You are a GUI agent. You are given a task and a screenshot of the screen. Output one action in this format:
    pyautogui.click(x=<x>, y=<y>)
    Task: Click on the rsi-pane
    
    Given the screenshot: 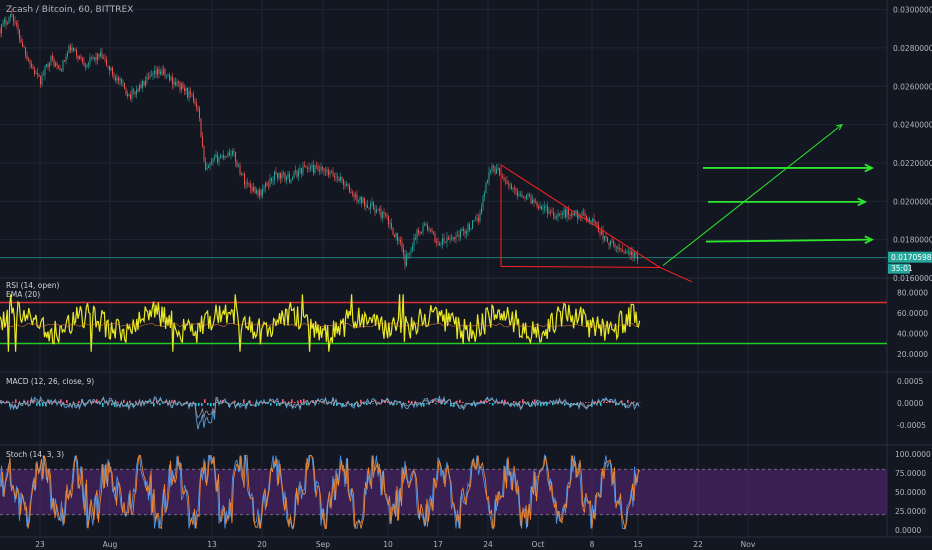 What is the action you would take?
    pyautogui.click(x=443, y=323)
    